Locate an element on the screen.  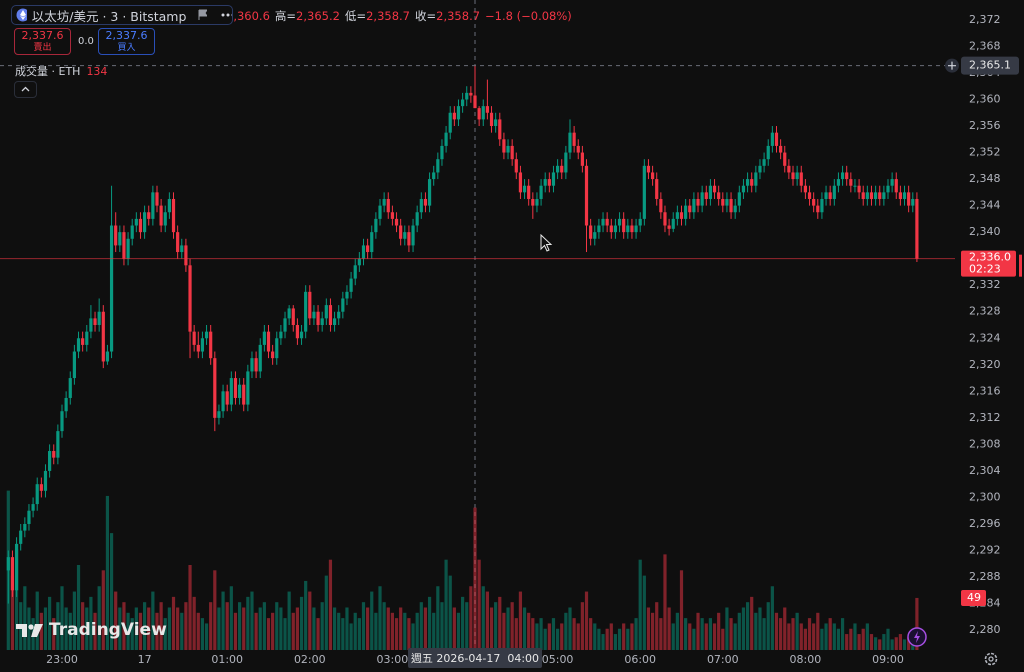
alert-icon is located at coordinates (917, 637).